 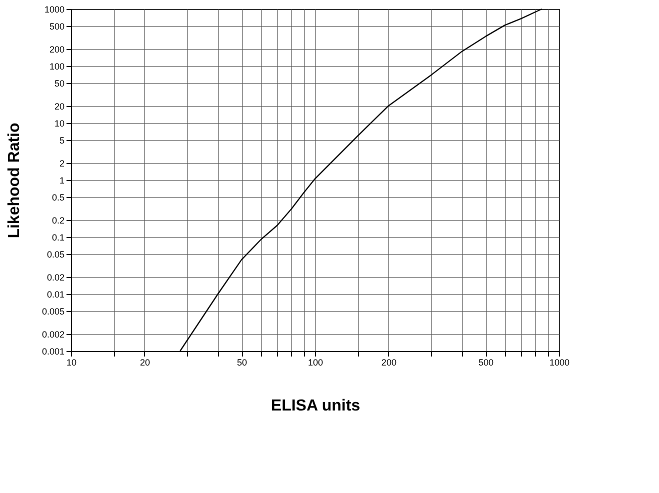 I want to click on y-tick-label: 1000, so click(x=54, y=9).